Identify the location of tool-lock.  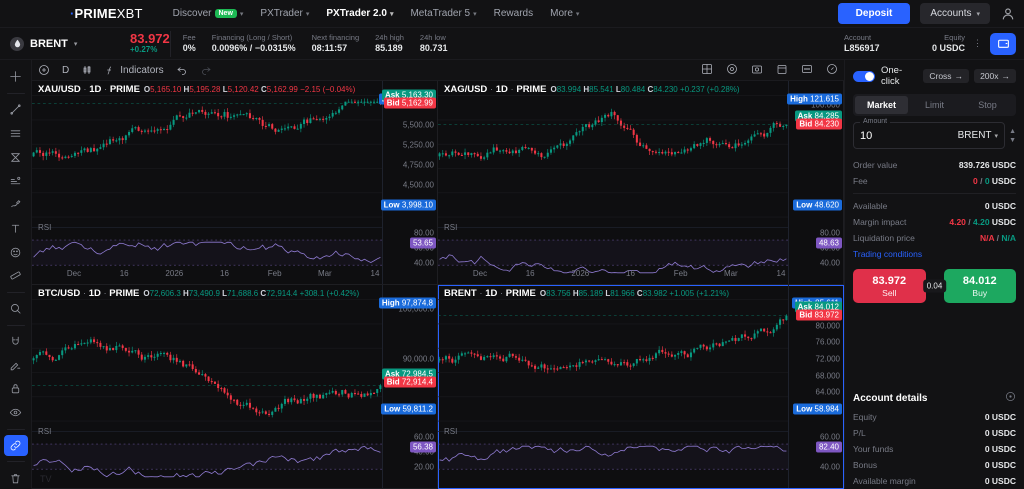
(16, 389).